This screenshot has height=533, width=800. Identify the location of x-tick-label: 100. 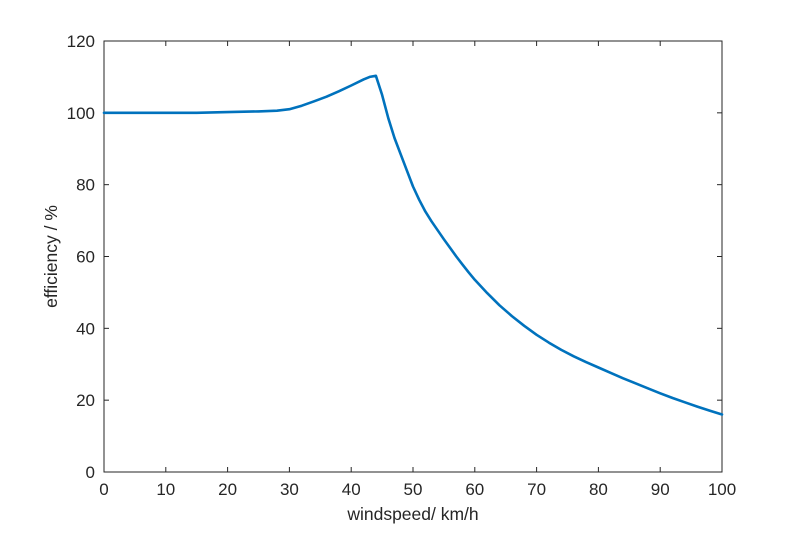
(722, 489).